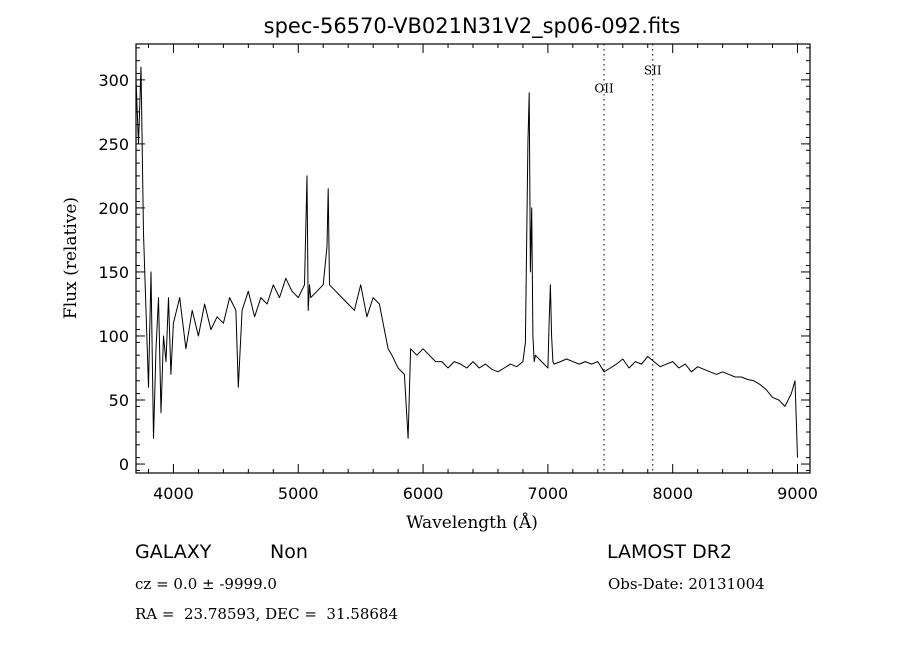 Image resolution: width=900 pixels, height=650 pixels. Describe the element at coordinates (113, 144) in the screenshot. I see `y-tick-label: 250` at that location.